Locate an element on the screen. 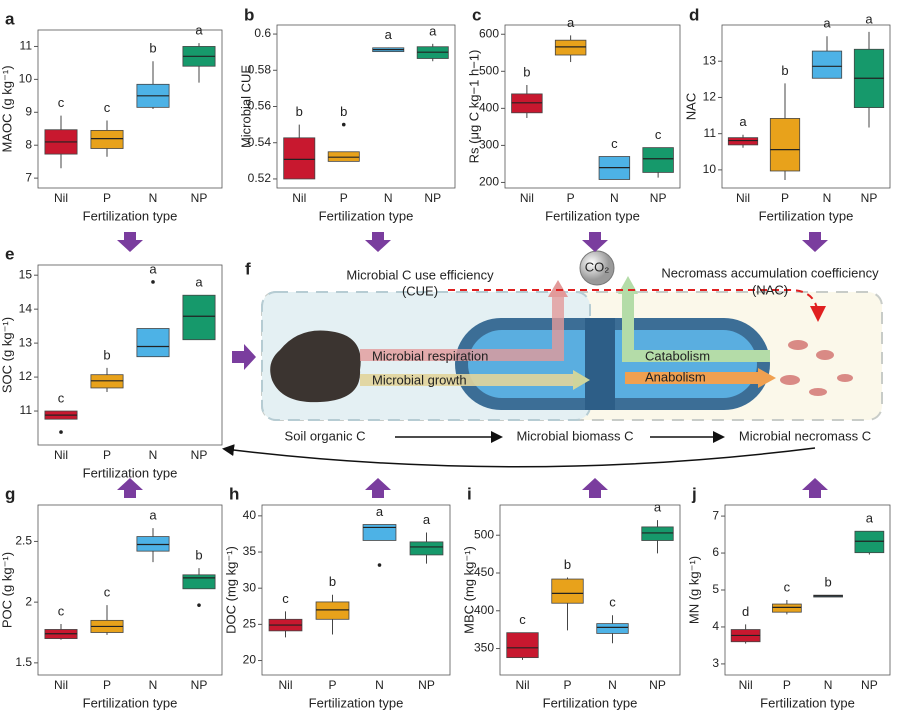 The image size is (899, 716). nac-abbr: (NAC) is located at coordinates (770, 289).